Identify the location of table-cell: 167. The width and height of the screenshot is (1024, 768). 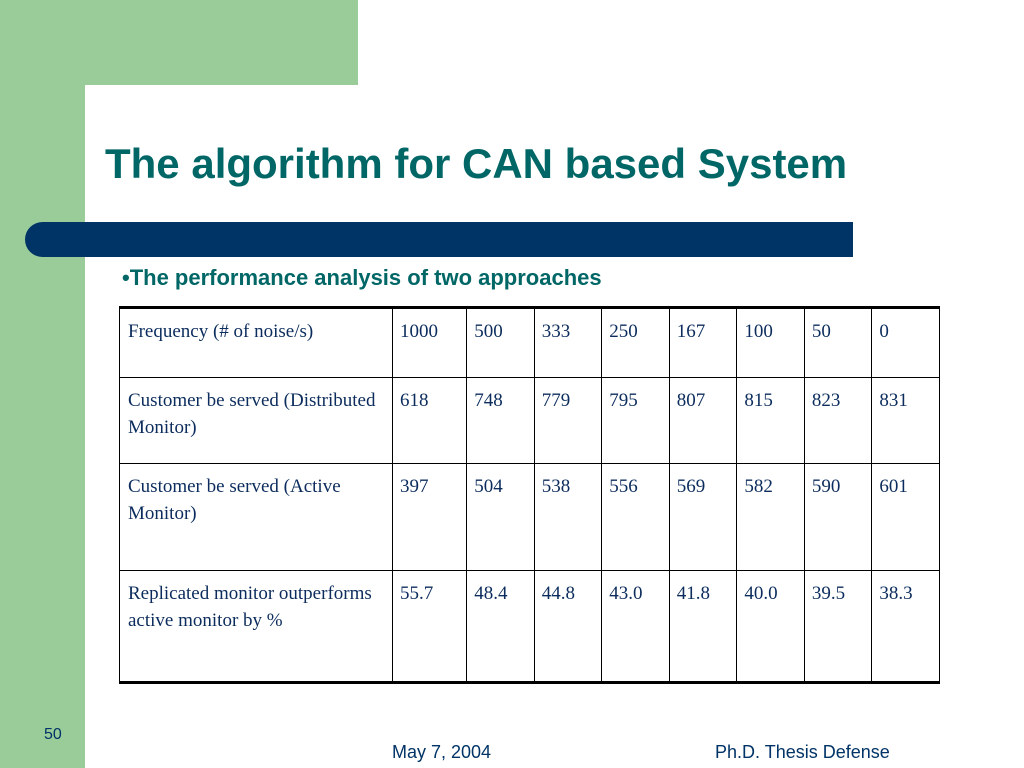
(703, 342).